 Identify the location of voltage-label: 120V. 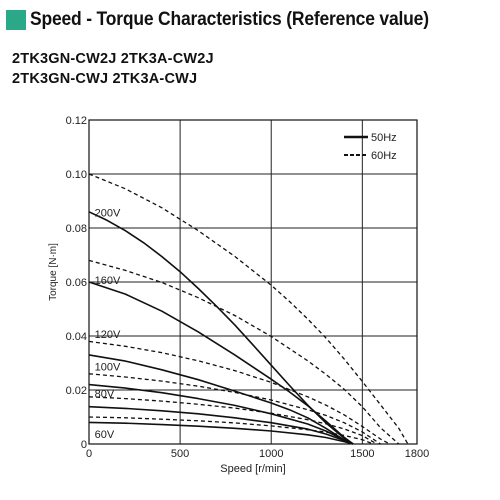
(108, 335).